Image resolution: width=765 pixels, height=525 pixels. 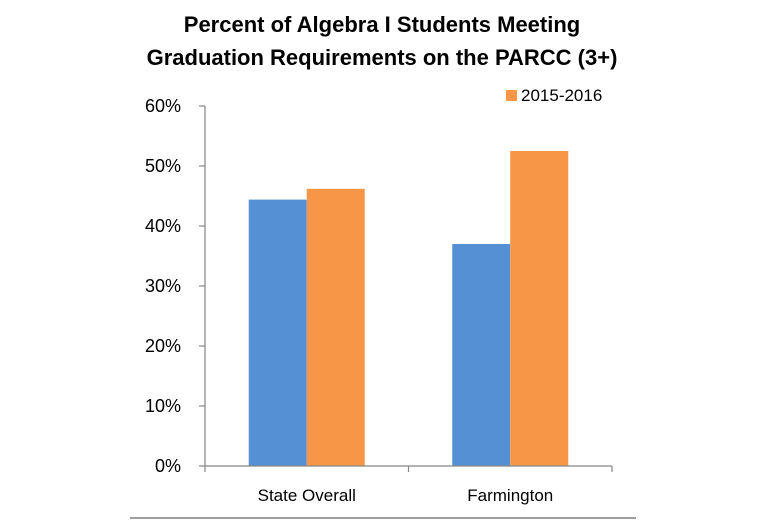 What do you see at coordinates (163, 166) in the screenshot?
I see `y-tick-label: 50%` at bounding box center [163, 166].